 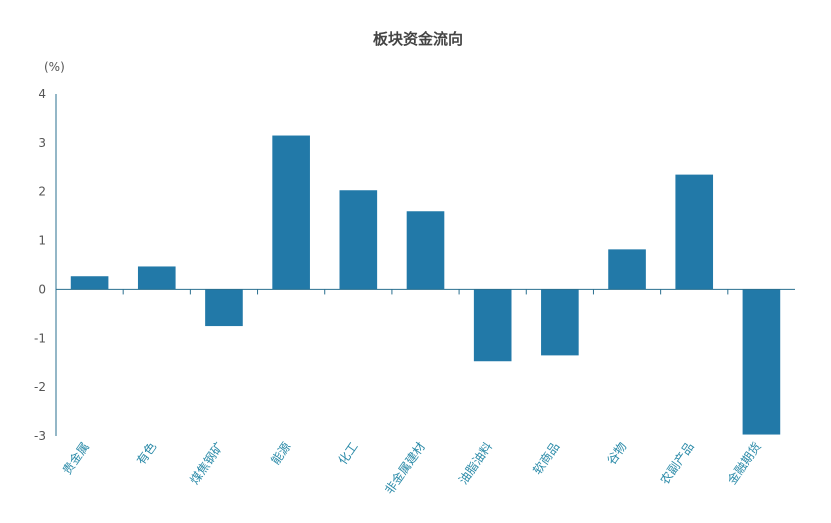 I want to click on x-tick-label: 油脂油料, so click(x=475, y=463).